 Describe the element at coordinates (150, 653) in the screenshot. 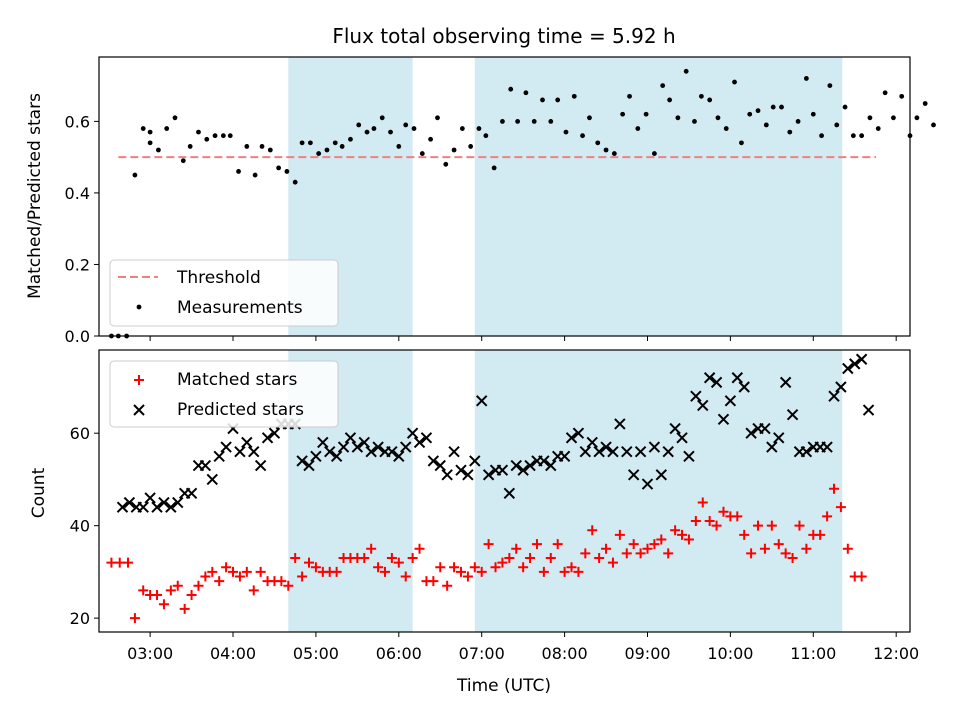

I see `x-tick-label: 03:00` at that location.